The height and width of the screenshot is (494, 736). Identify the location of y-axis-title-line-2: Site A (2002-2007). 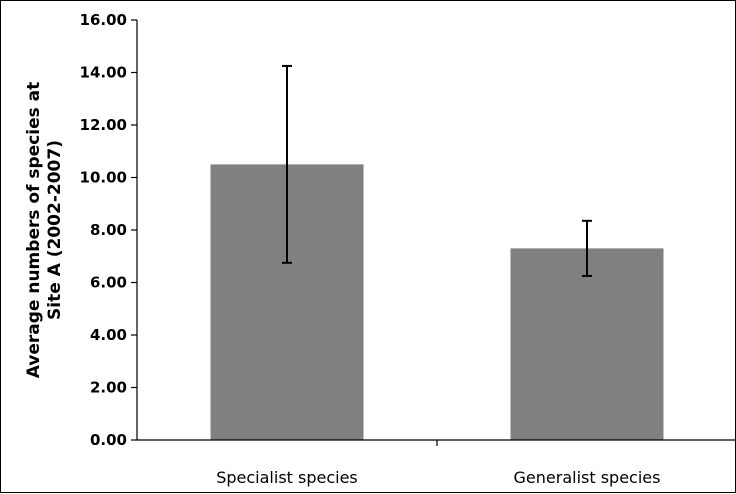
(55, 230).